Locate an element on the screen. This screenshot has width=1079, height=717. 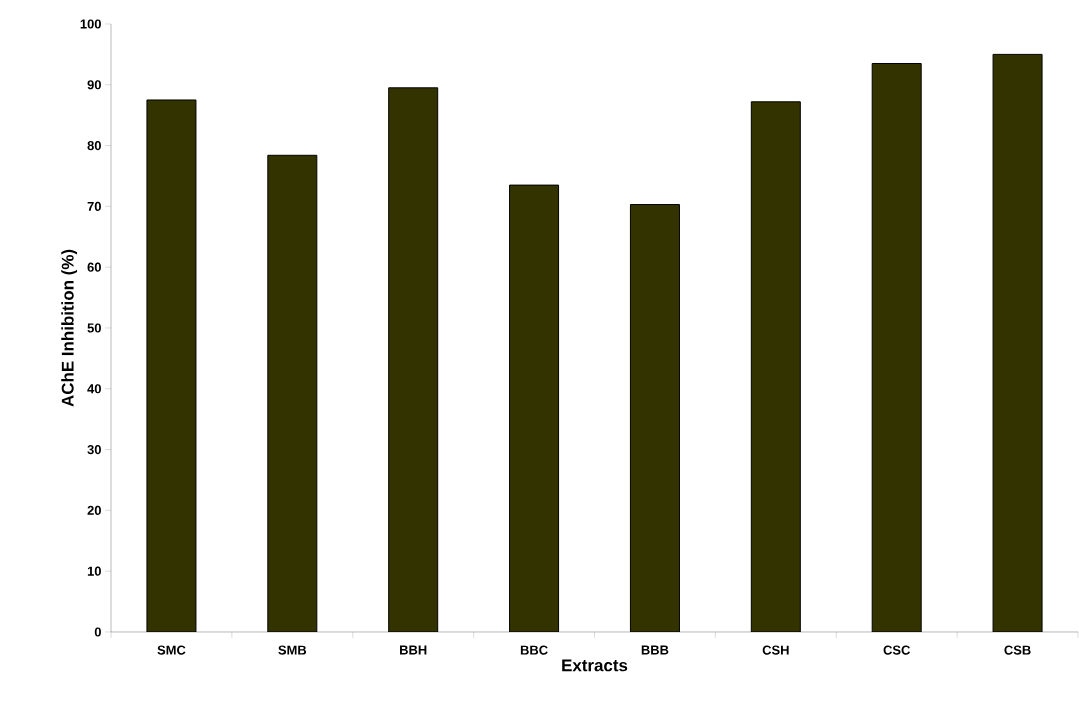
x-tick-label: CSC is located at coordinates (897, 650).